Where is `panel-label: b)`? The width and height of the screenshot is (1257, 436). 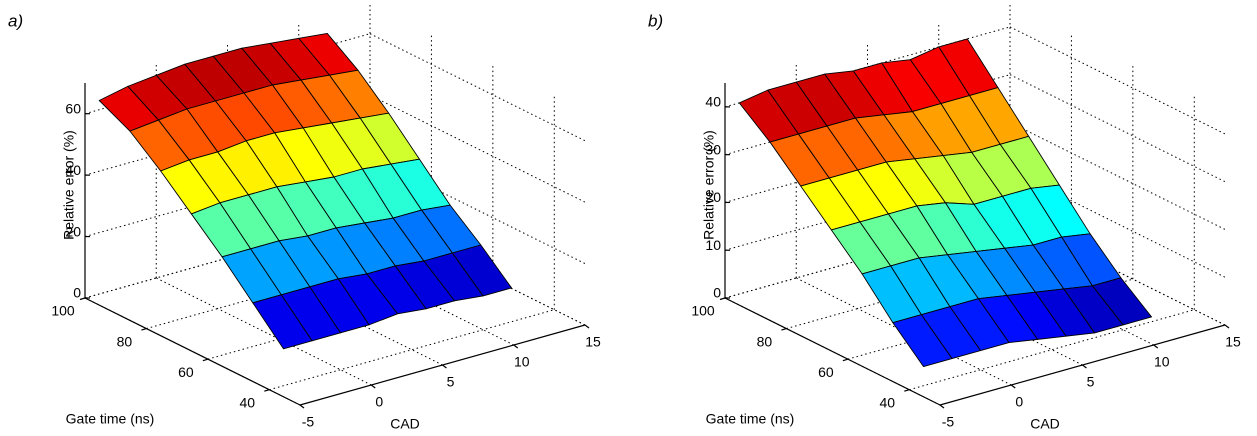 panel-label: b) is located at coordinates (655, 20).